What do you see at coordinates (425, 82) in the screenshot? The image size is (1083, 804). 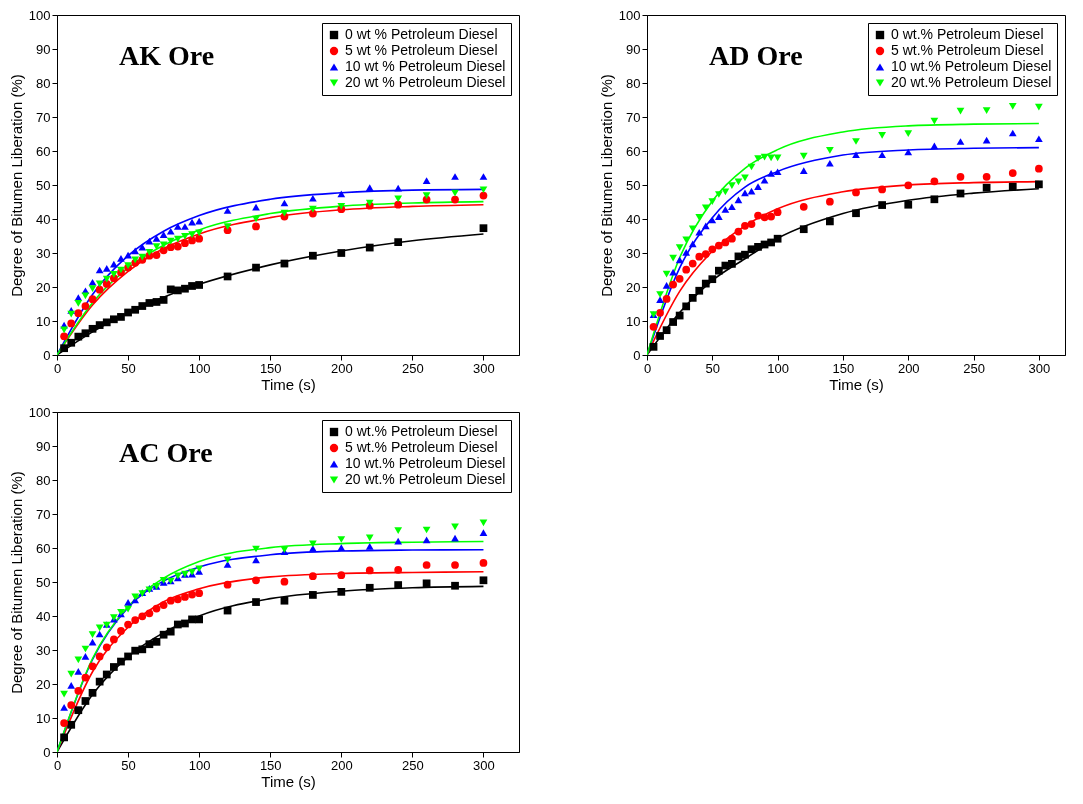 I see `legend-label: 20 wt % Petroleum Diesel` at bounding box center [425, 82].